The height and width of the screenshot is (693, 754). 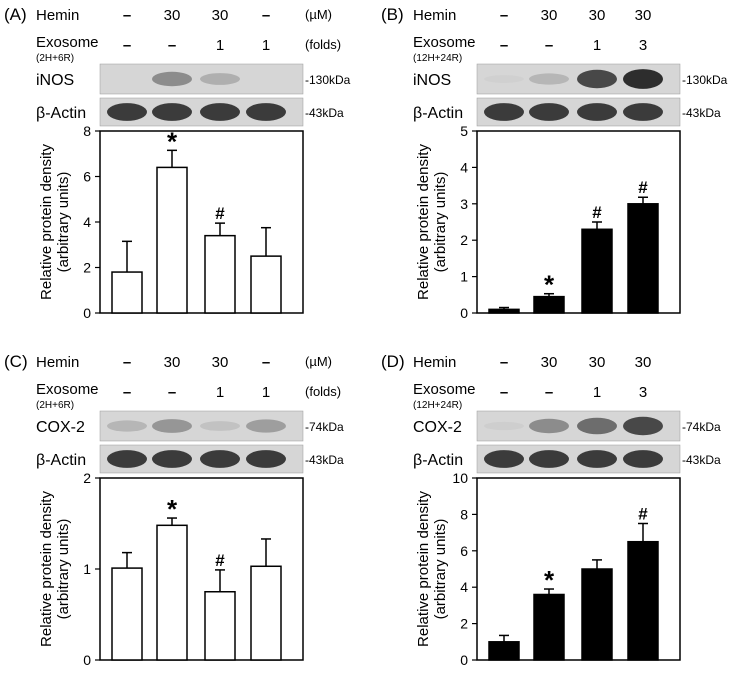 What do you see at coordinates (323, 391) in the screenshot?
I see `treatment-unit: (folds)` at bounding box center [323, 391].